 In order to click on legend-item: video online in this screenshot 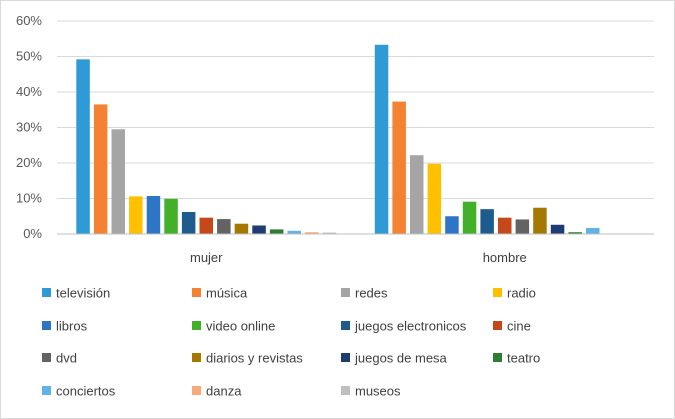, I will do `click(233, 326)`.